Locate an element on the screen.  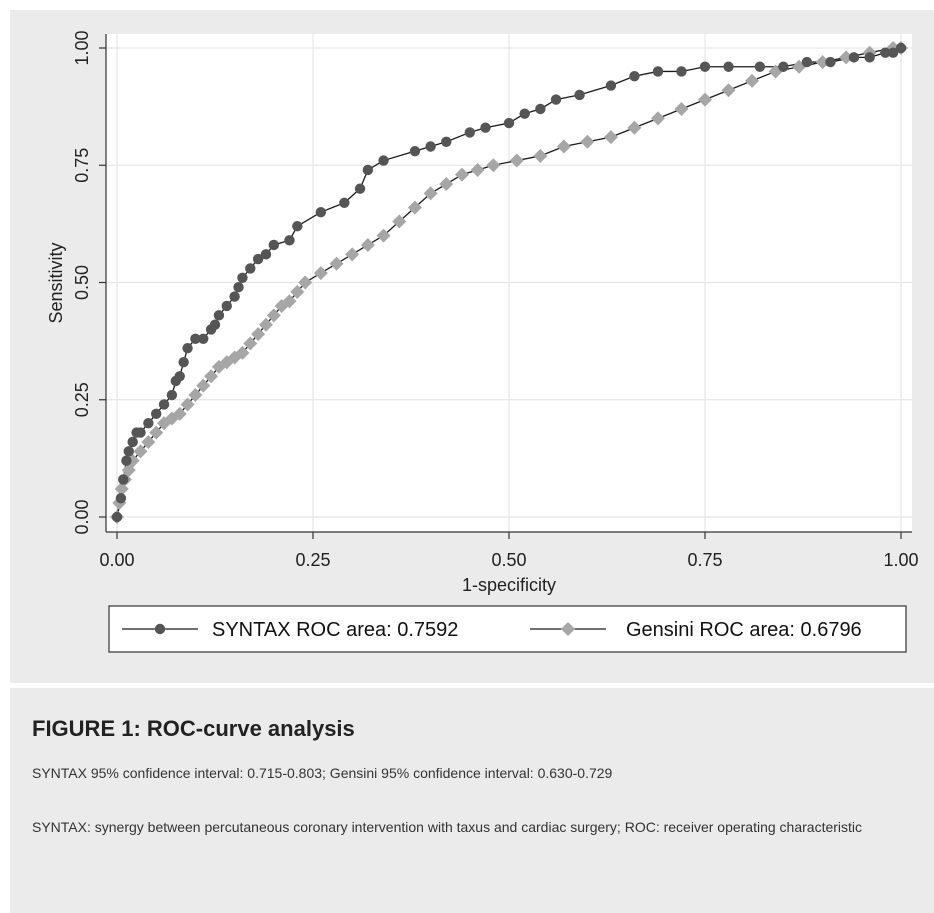
legend-label-syntax: SYNTAX ROC area: 0.7592 is located at coordinates (335, 630).